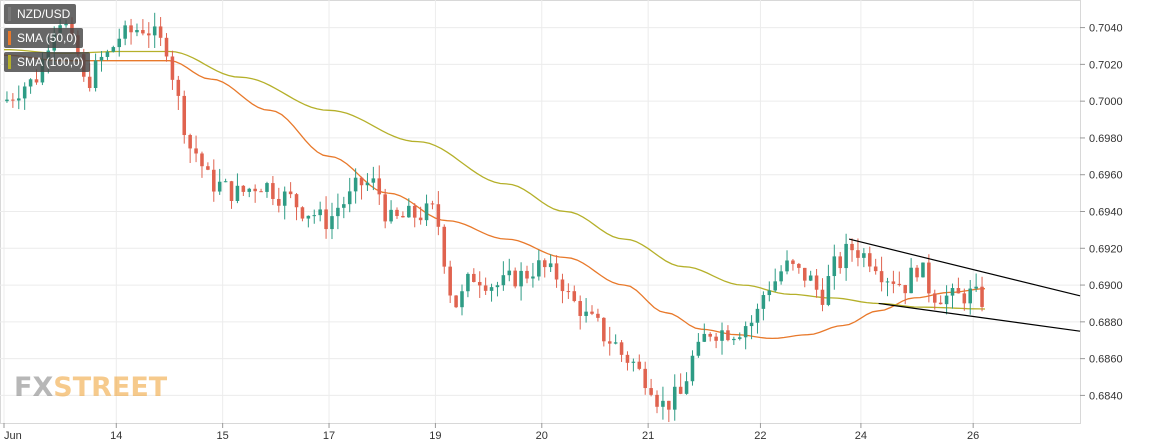 This screenshot has width=1151, height=447. What do you see at coordinates (542, 436) in the screenshot?
I see `x-tick-label: 20` at bounding box center [542, 436].